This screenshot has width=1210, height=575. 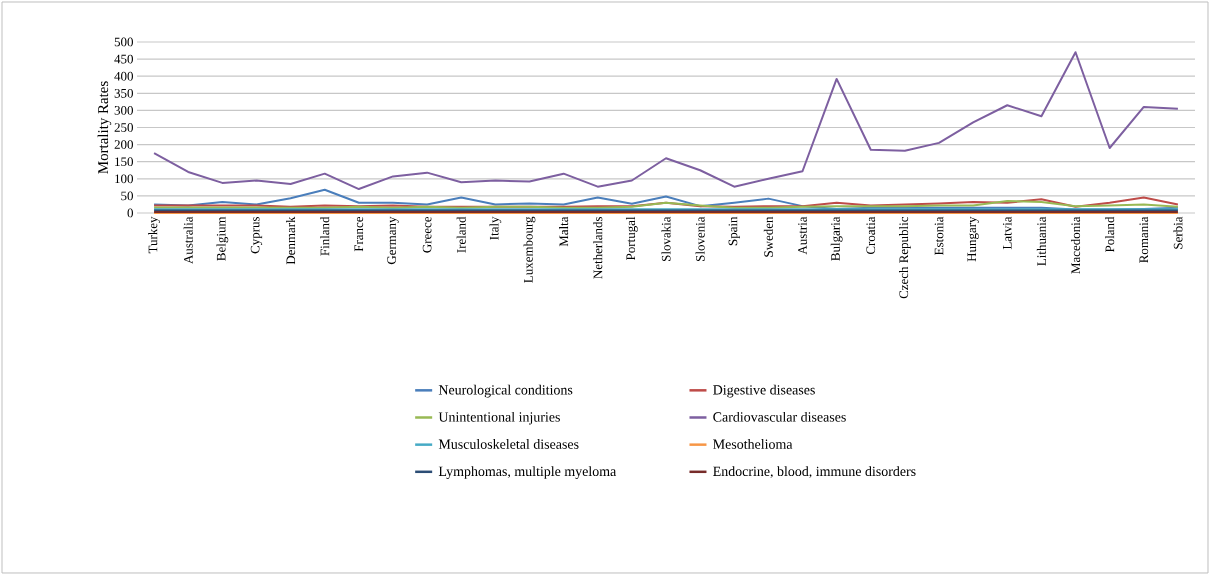 What do you see at coordinates (753, 444) in the screenshot?
I see `legend-label: Mesothelioma` at bounding box center [753, 444].